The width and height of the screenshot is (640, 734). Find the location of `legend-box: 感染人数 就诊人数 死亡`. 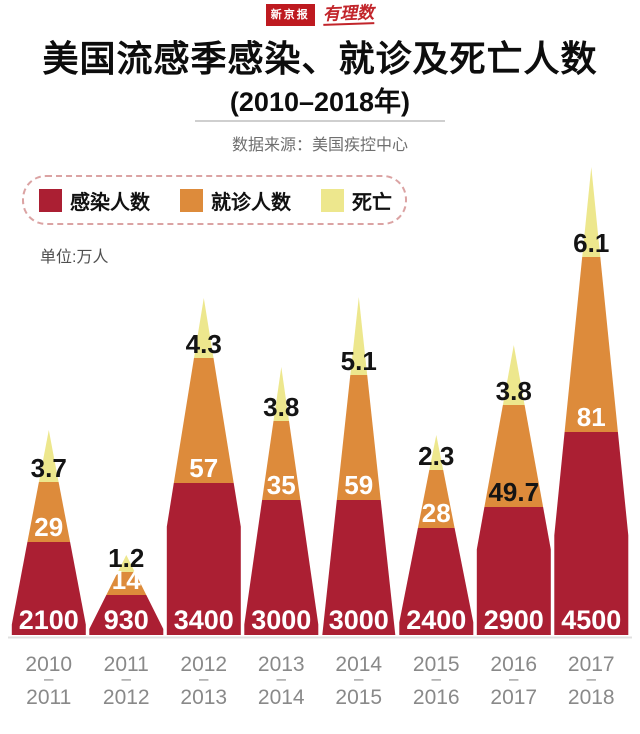

legend-box: 感染人数 就诊人数 死亡 is located at coordinates (214, 200).